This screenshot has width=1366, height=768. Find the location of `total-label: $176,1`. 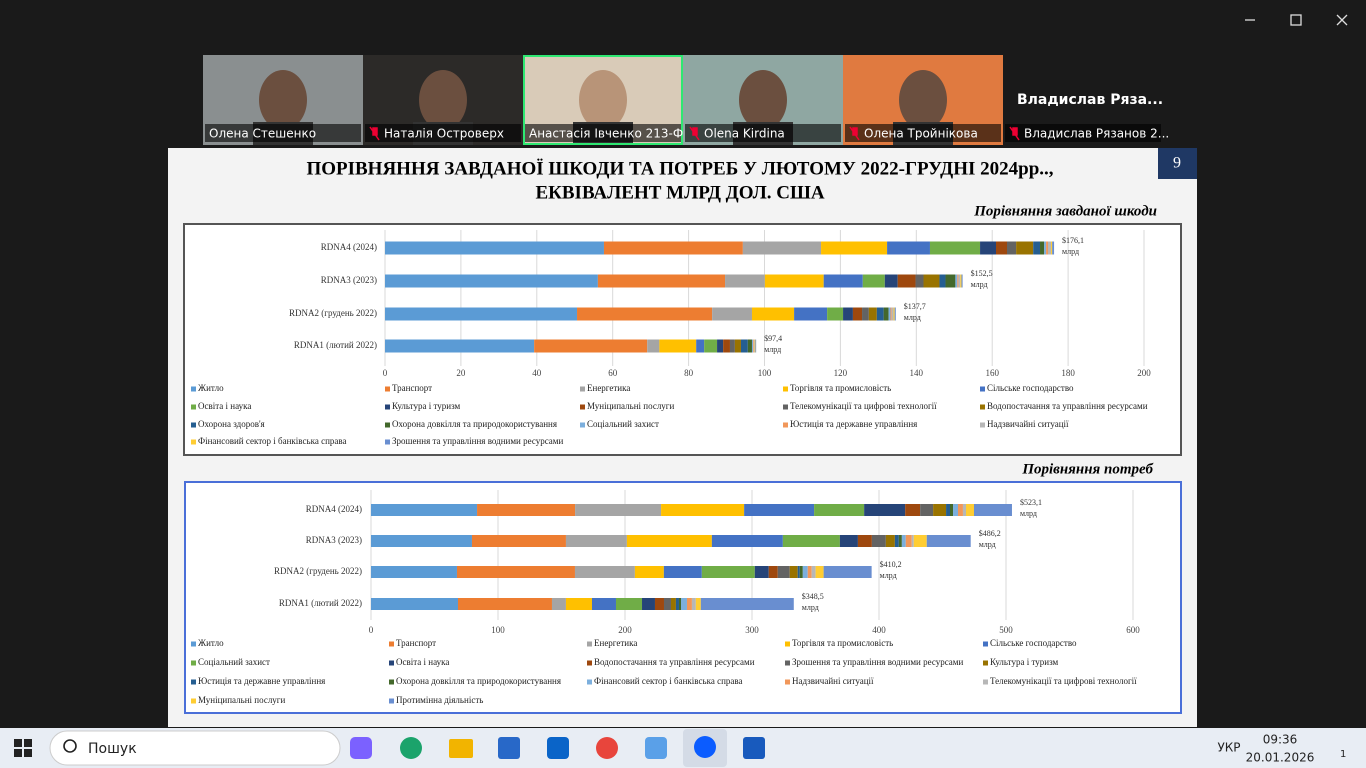

total-label: $176,1 is located at coordinates (1073, 240).